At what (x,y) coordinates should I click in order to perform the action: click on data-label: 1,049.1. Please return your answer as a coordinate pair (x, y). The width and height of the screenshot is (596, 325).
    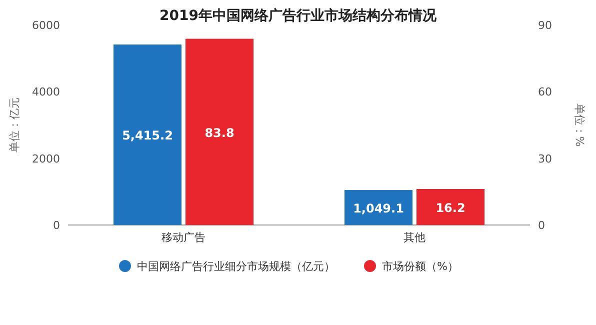
    Looking at the image, I should click on (378, 209).